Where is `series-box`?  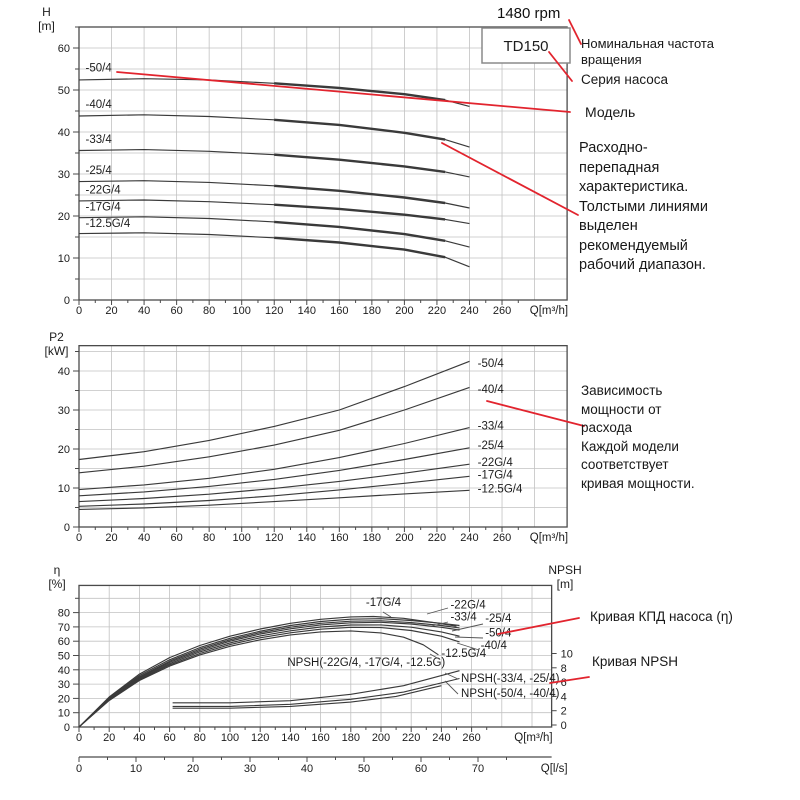 series-box is located at coordinates (526, 45).